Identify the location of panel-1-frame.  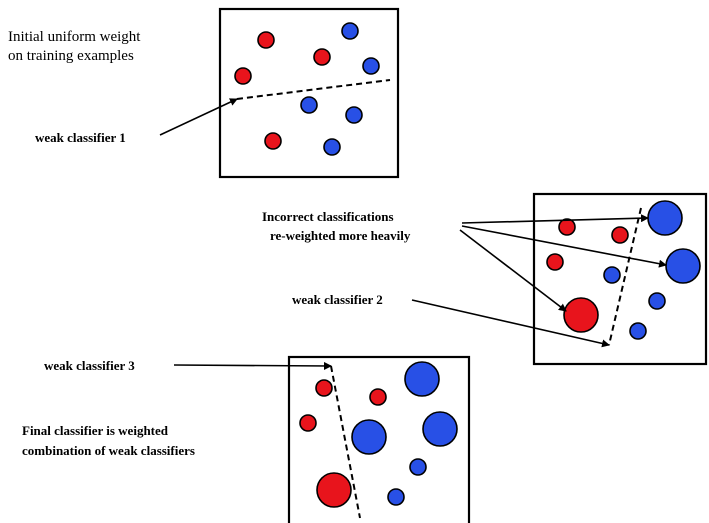
(309, 93).